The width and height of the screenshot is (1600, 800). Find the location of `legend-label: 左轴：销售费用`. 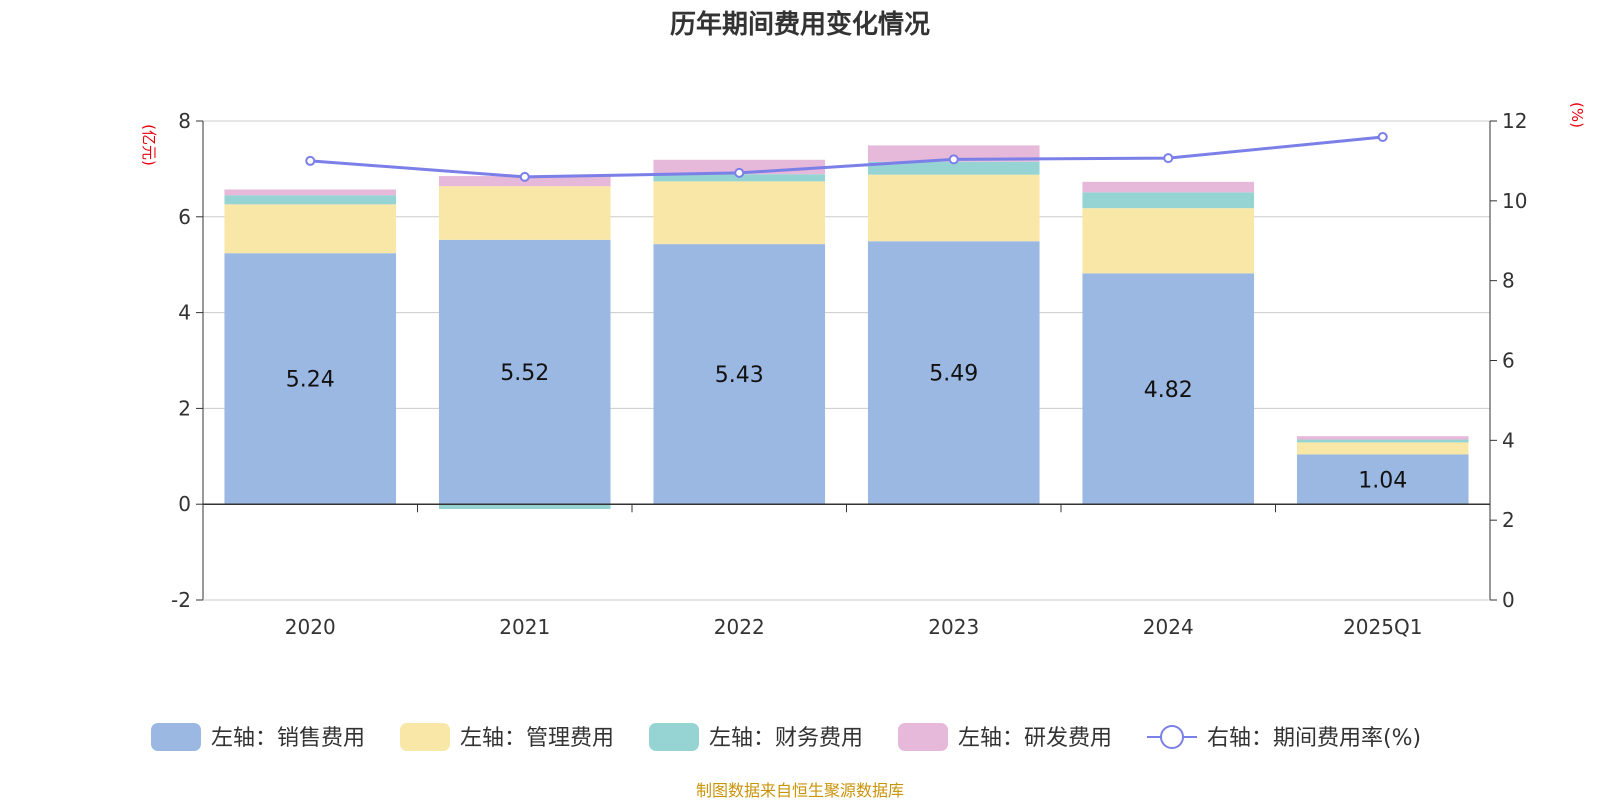

legend-label: 左轴：销售费用 is located at coordinates (288, 738).